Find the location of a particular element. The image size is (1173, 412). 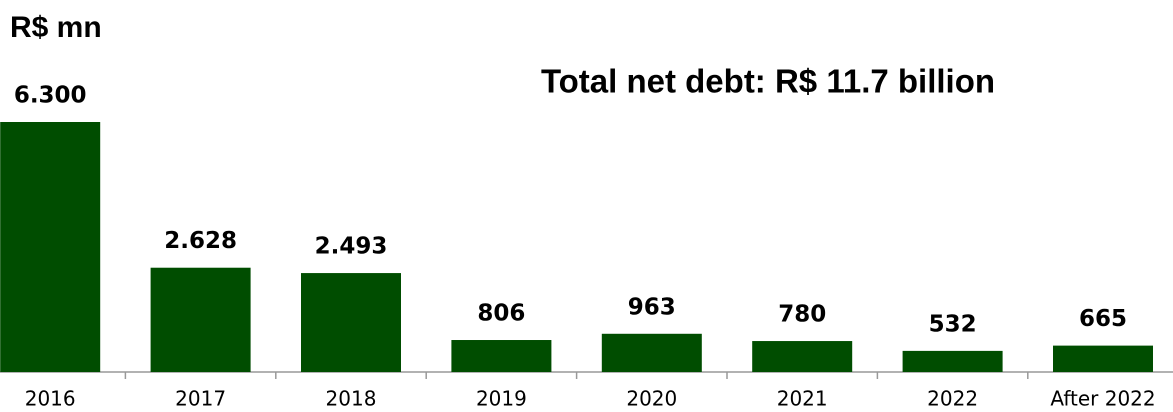

value-label: 963 is located at coordinates (652, 307).